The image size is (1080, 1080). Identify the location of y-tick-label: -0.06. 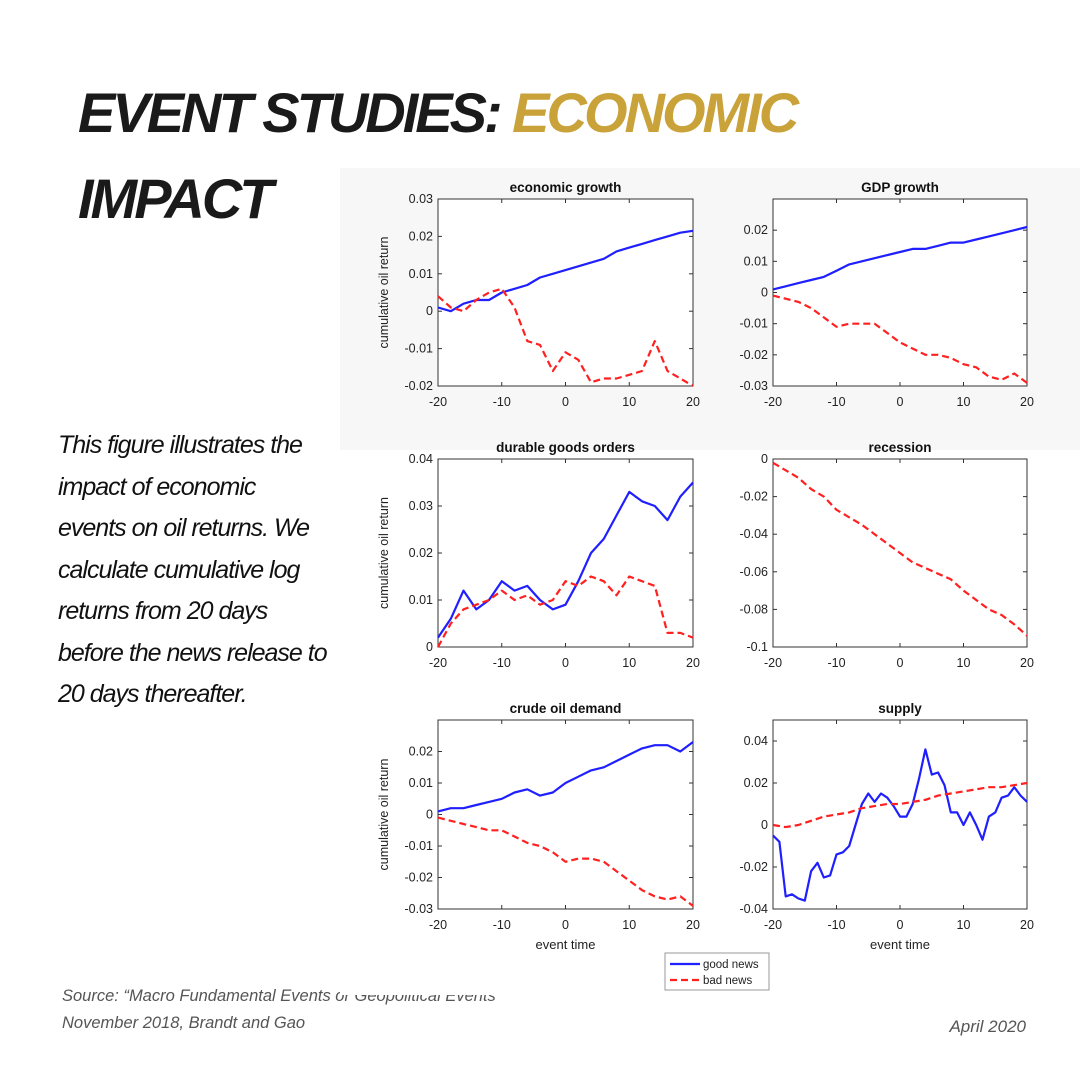
(754, 572).